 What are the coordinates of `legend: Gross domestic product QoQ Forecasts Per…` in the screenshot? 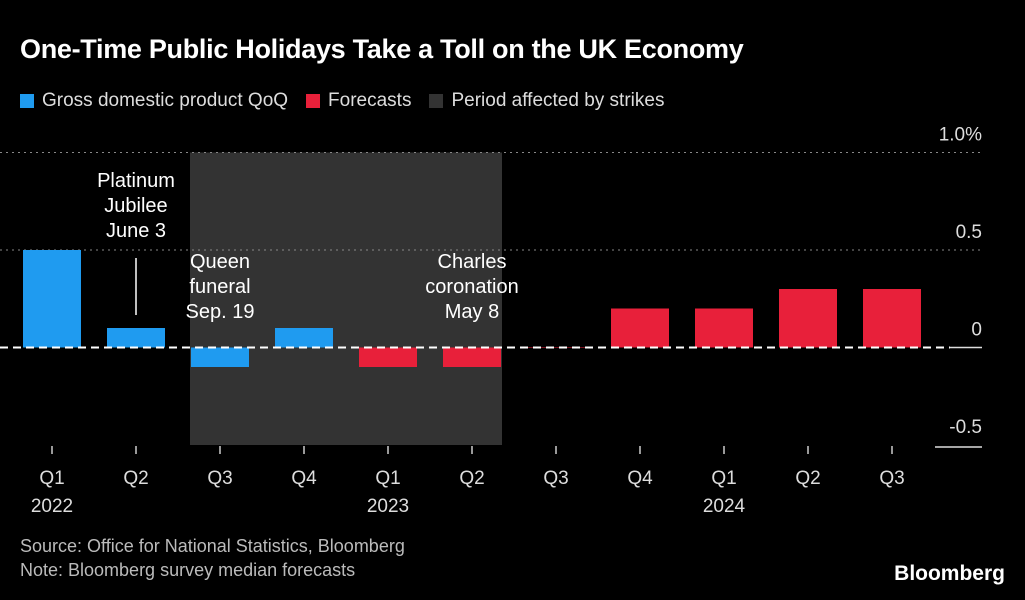 It's located at (342, 101).